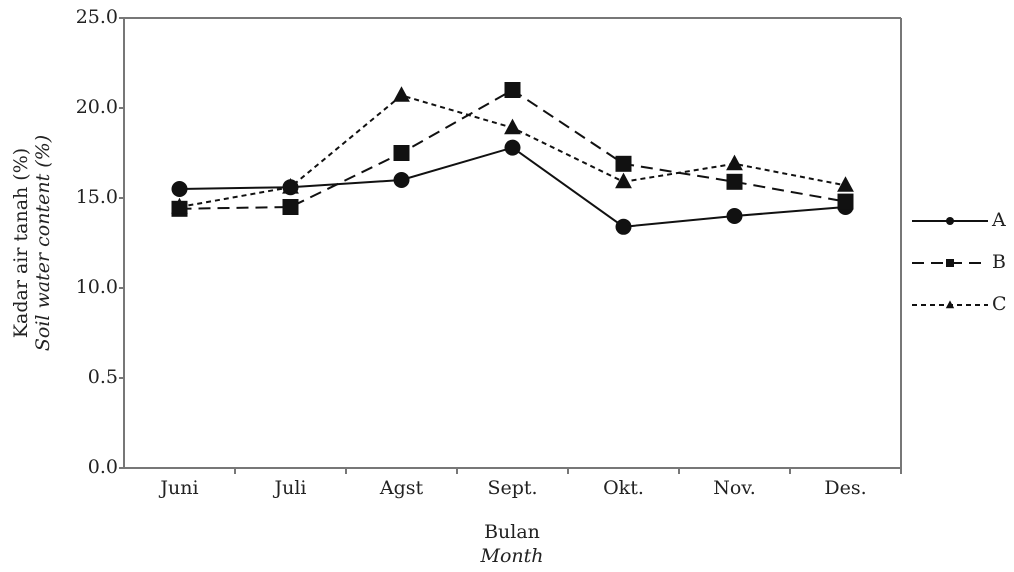 Image resolution: width=1014 pixels, height=572 pixels. Describe the element at coordinates (289, 488) in the screenshot. I see `x-tick-label: Juli` at that location.